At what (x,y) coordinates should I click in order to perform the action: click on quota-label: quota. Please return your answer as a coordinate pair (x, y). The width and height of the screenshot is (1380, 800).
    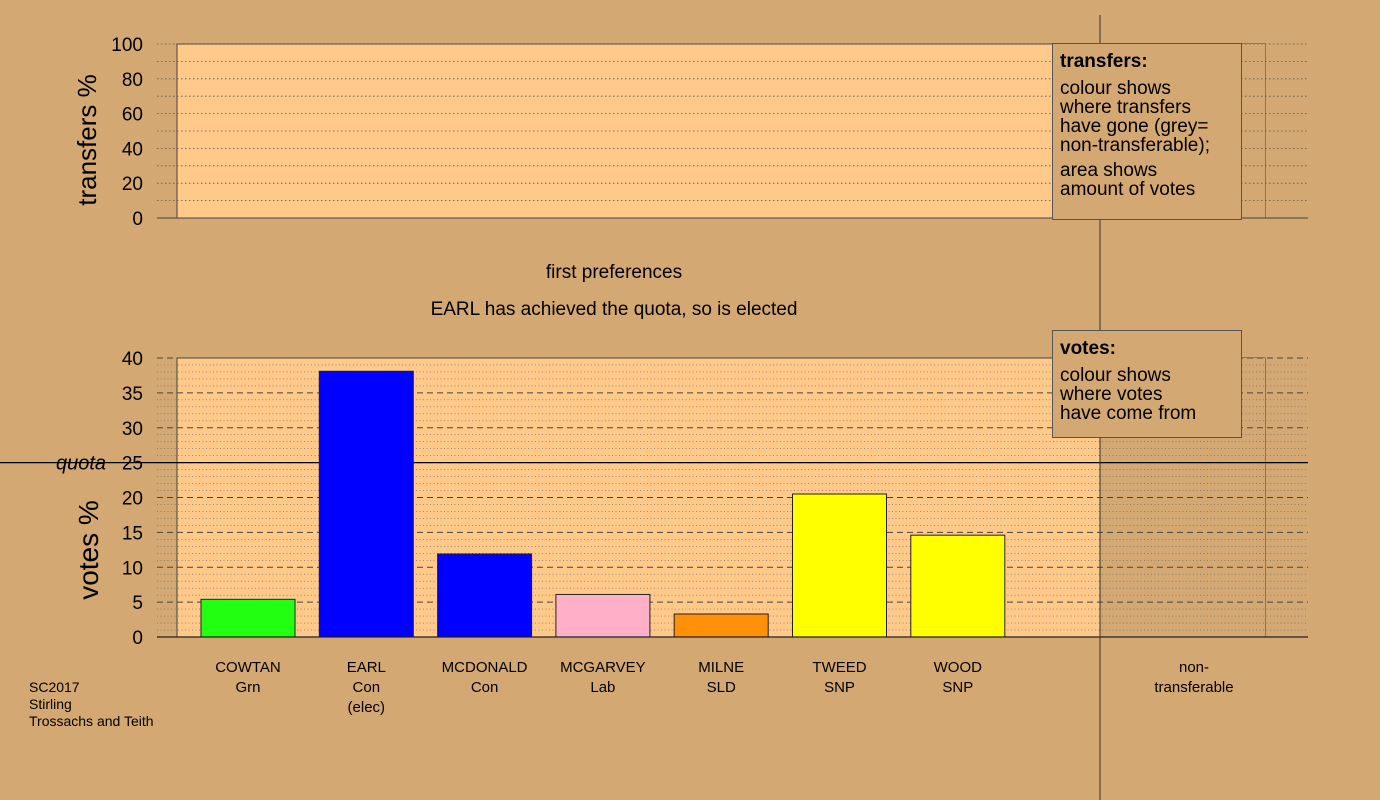
    Looking at the image, I should click on (81, 464).